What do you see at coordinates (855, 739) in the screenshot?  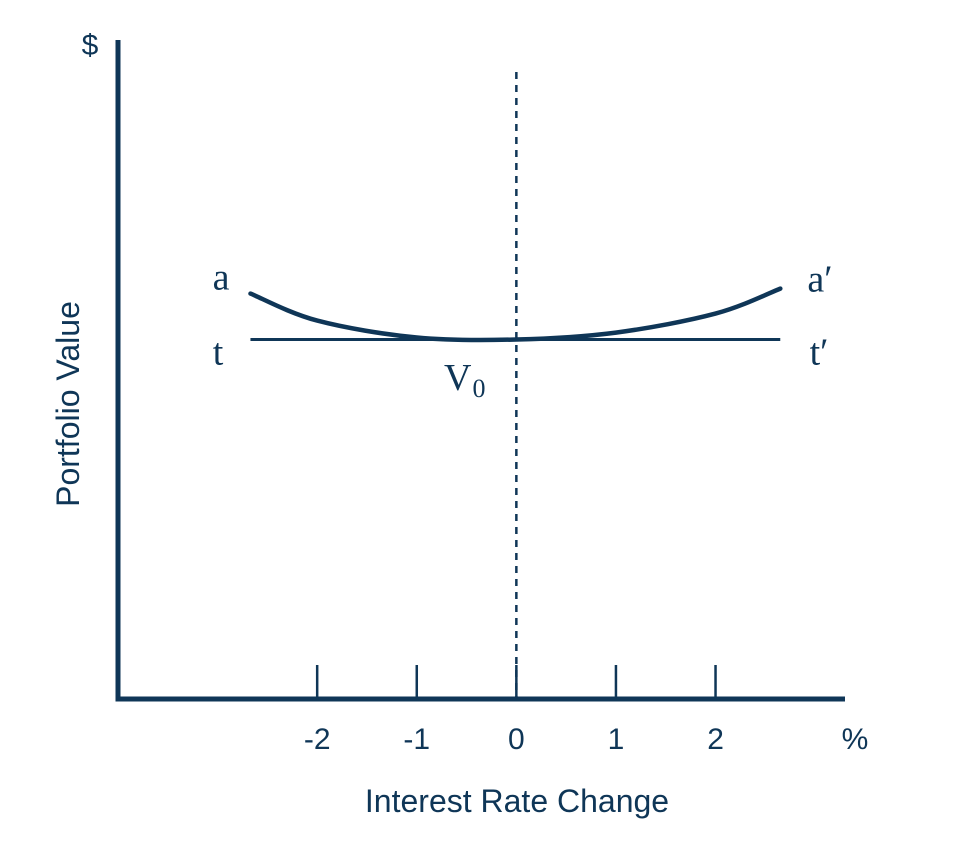 I see `x-unit-label: %` at bounding box center [855, 739].